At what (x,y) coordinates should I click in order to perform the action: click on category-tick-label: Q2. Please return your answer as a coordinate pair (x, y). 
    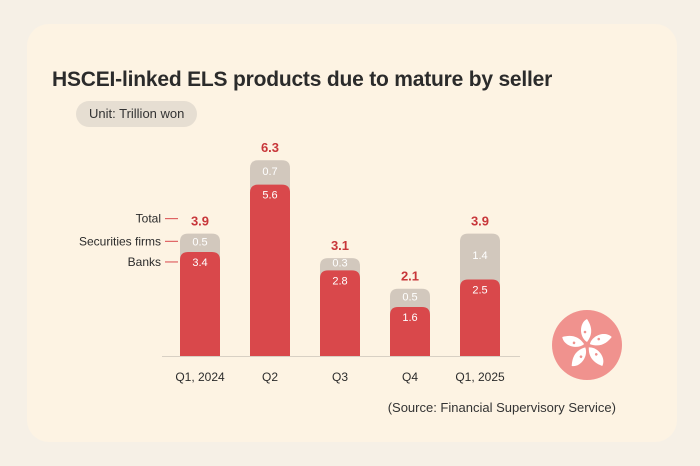
    Looking at the image, I should click on (270, 377).